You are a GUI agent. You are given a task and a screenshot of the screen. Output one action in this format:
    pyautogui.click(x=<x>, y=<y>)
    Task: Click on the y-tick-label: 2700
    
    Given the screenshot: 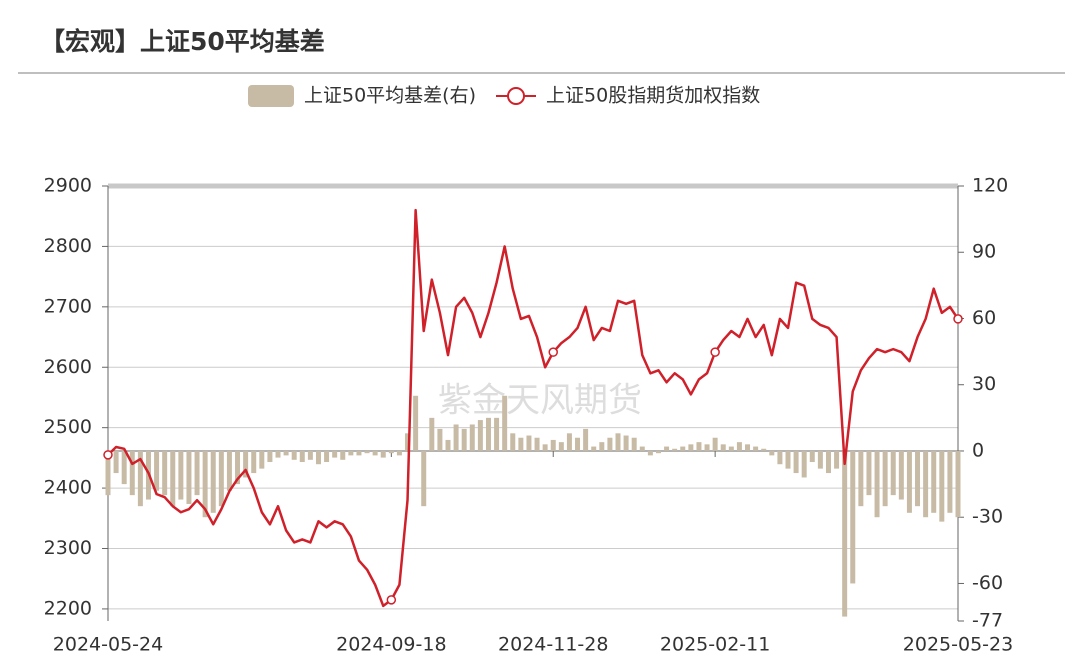 What is the action you would take?
    pyautogui.click(x=68, y=306)
    